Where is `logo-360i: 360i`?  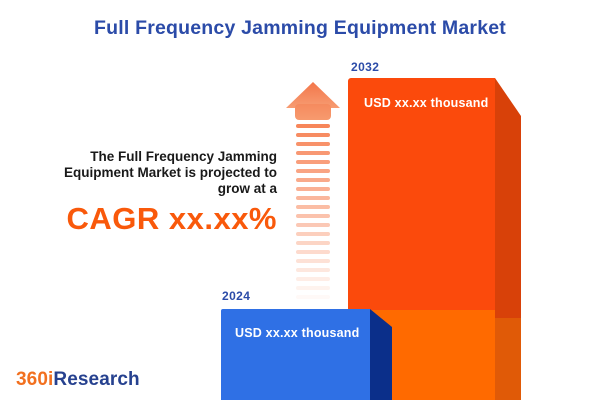 logo-360i: 360i is located at coordinates (35, 379).